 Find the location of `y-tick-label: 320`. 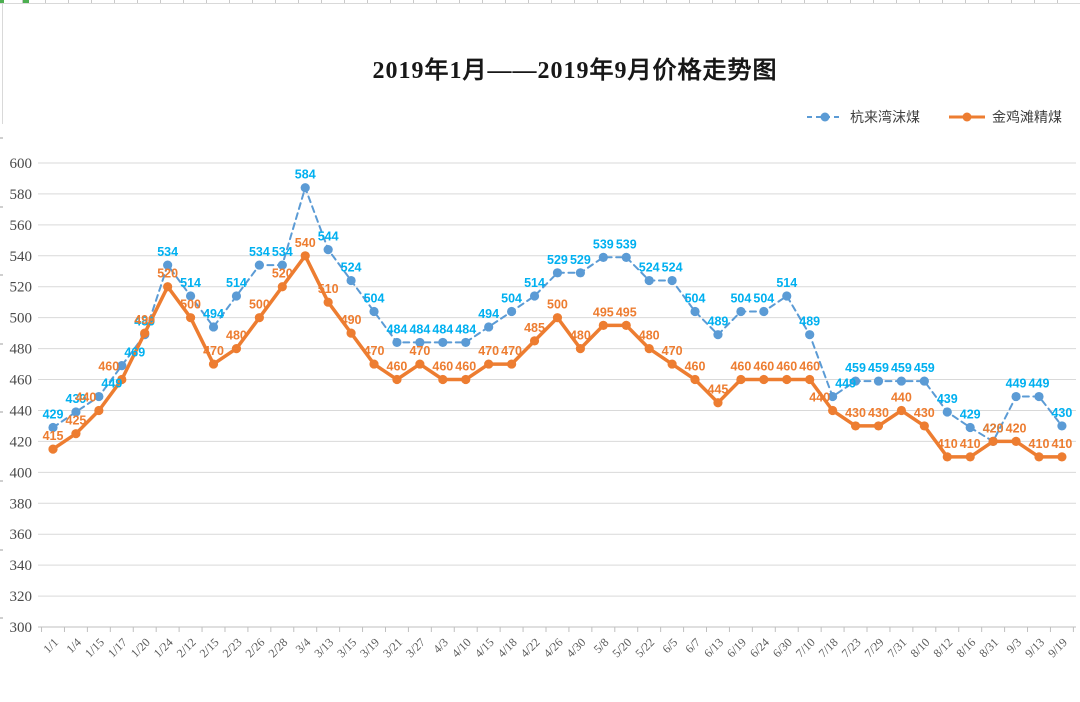

y-tick-label: 320 is located at coordinates (21, 597).